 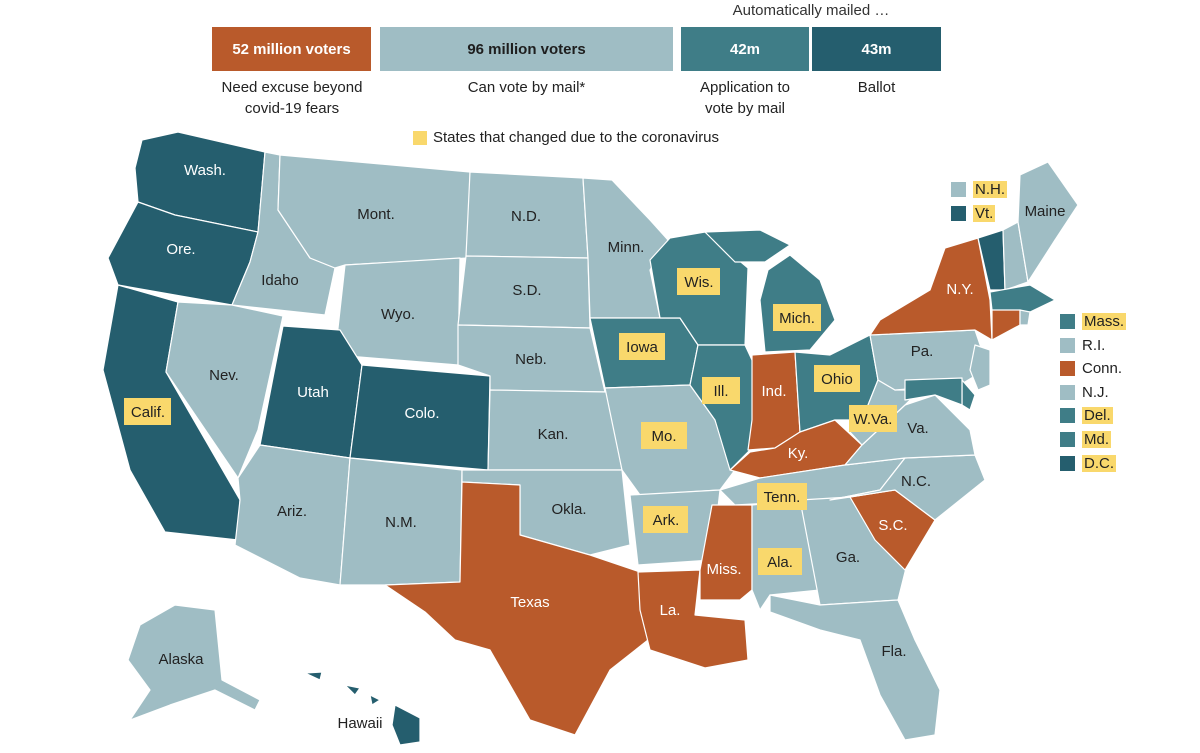 What do you see at coordinates (959, 289) in the screenshot?
I see `label-ny: N.Y.` at bounding box center [959, 289].